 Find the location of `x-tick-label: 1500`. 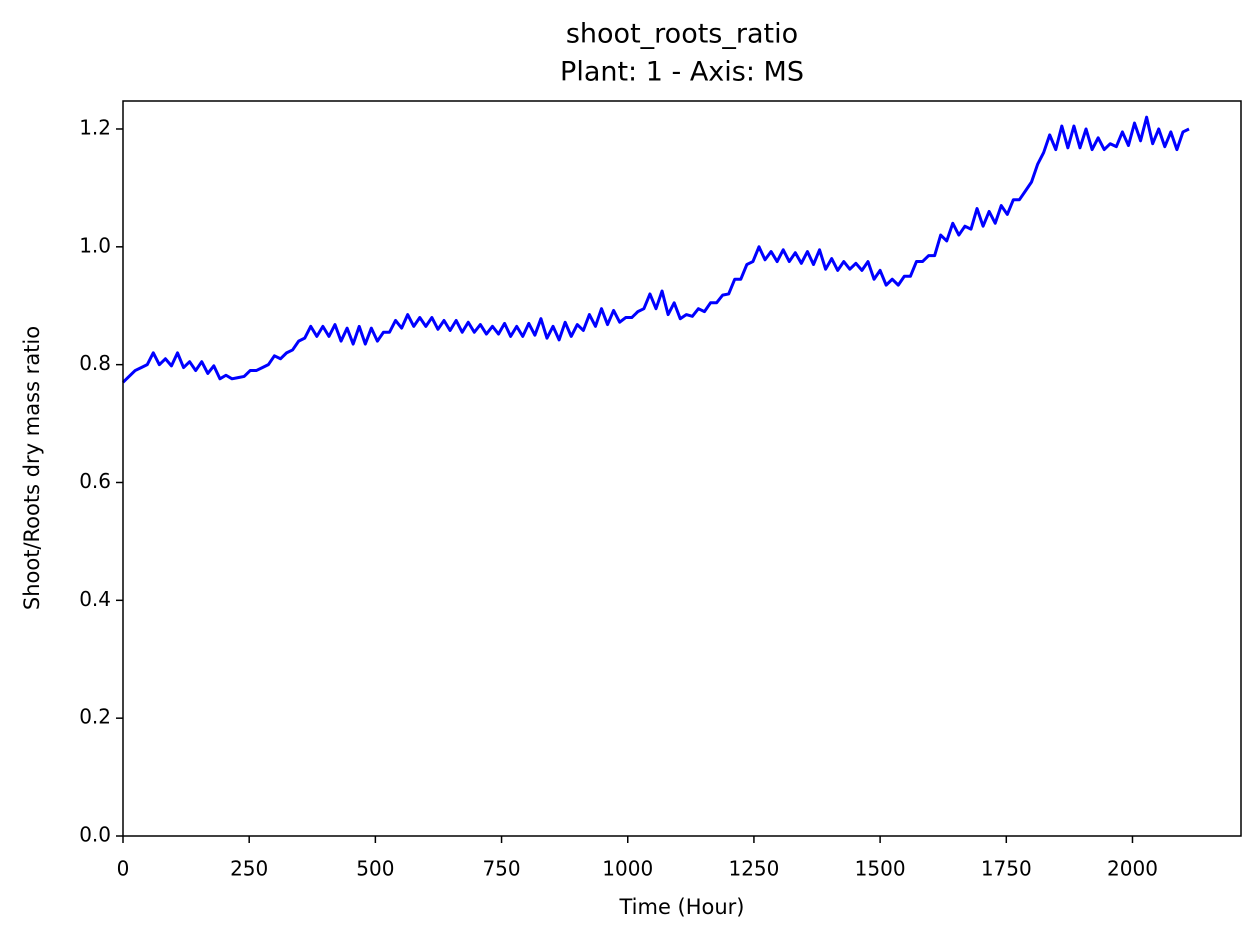

x-tick-label: 1500 is located at coordinates (880, 869).